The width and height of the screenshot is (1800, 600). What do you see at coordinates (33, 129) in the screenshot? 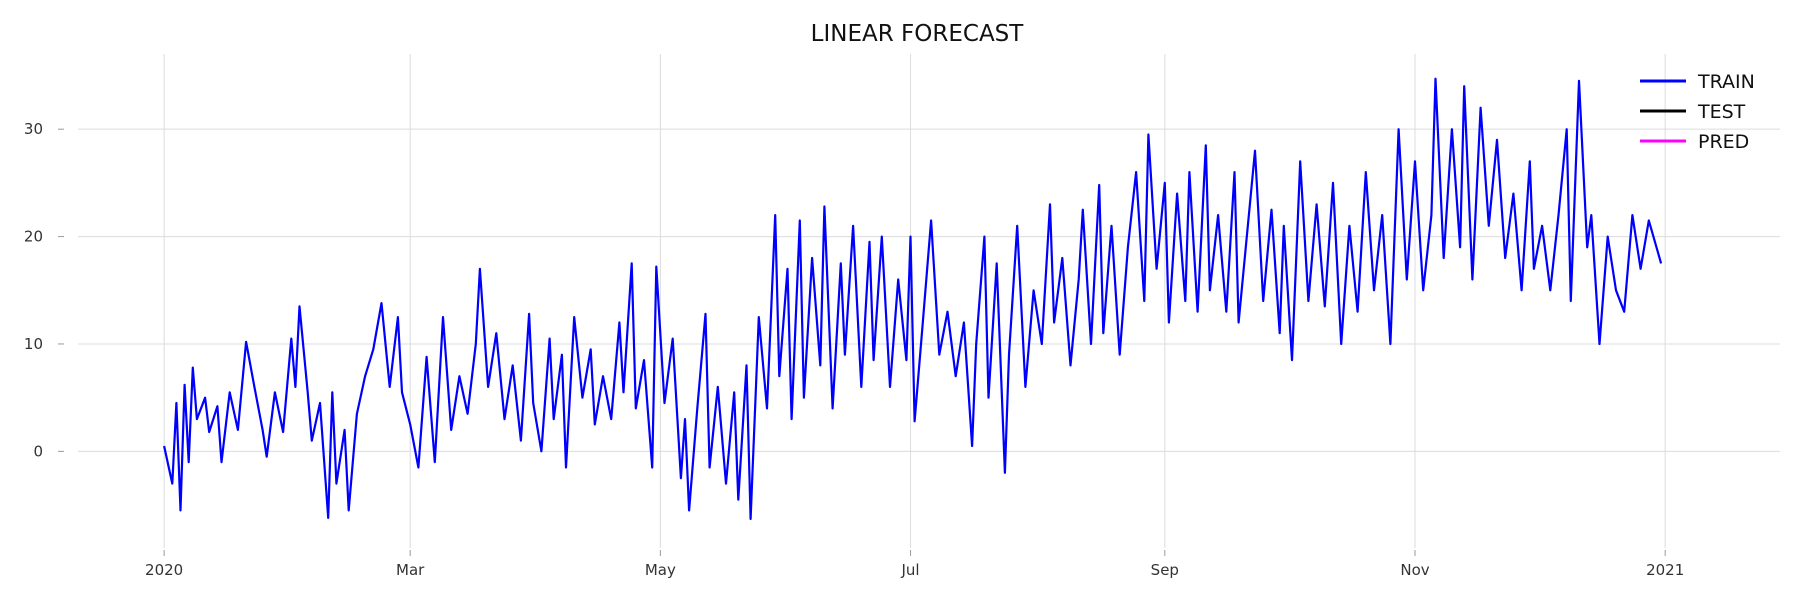
I see `y-tick-label: 30` at bounding box center [33, 129].